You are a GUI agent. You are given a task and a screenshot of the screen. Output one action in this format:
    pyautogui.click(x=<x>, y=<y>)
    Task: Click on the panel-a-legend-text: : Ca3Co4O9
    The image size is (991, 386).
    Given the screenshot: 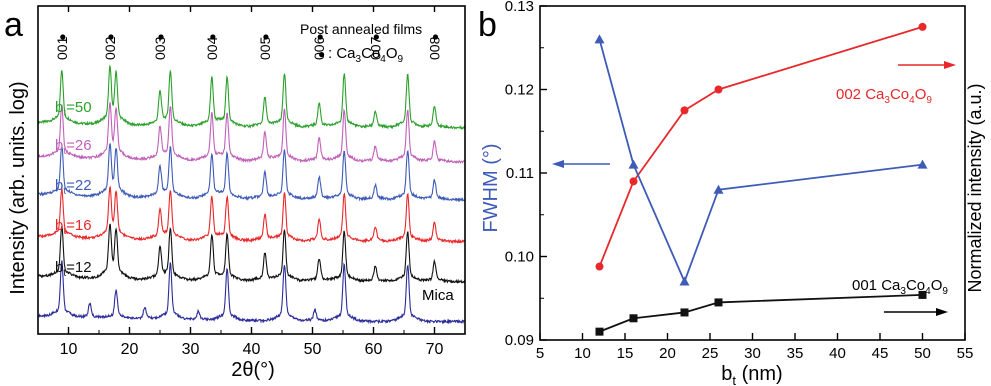 What is the action you would take?
    pyautogui.click(x=366, y=55)
    